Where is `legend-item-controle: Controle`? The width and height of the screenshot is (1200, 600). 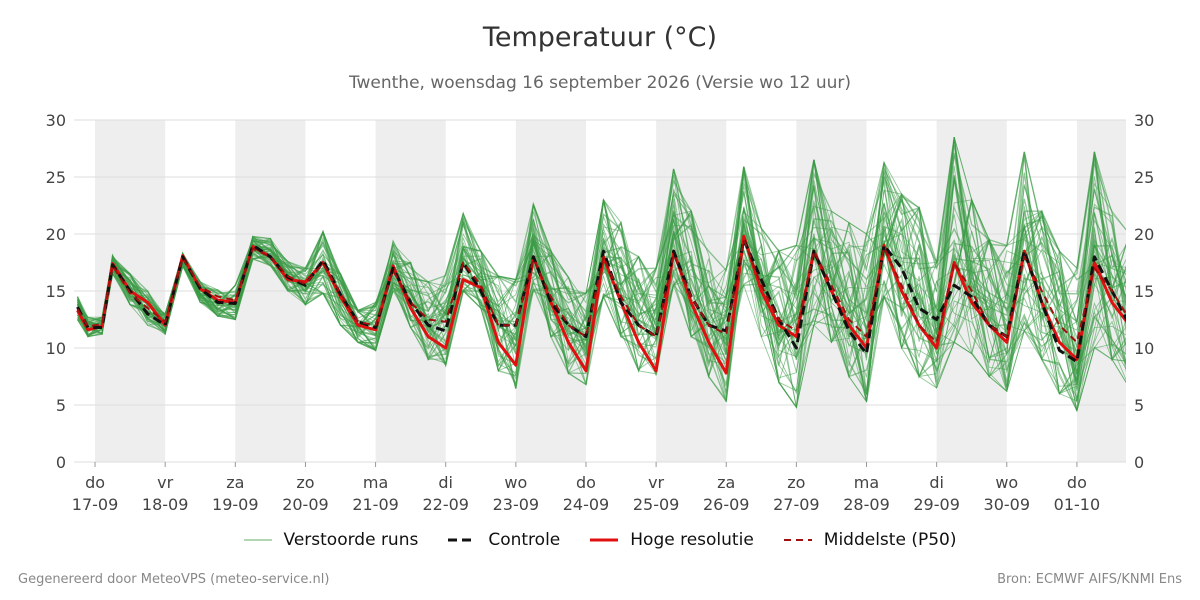
legend-item-controle: Controle is located at coordinates (504, 540).